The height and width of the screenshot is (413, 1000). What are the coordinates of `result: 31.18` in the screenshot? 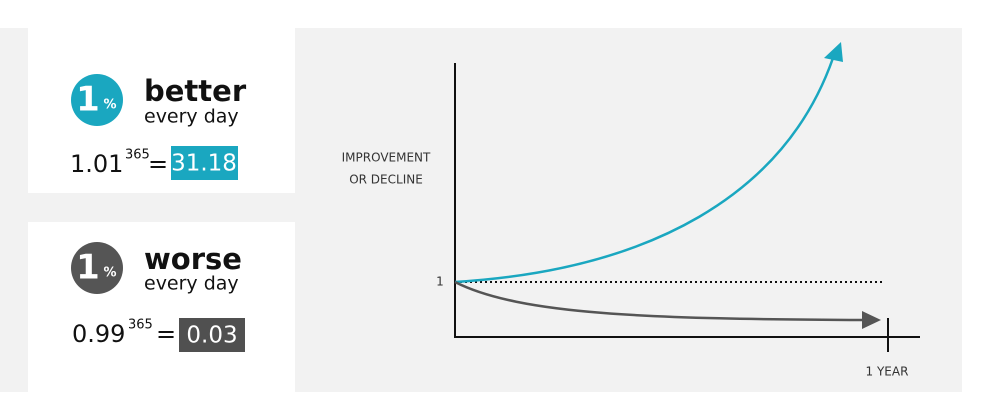 It's located at (204, 164).